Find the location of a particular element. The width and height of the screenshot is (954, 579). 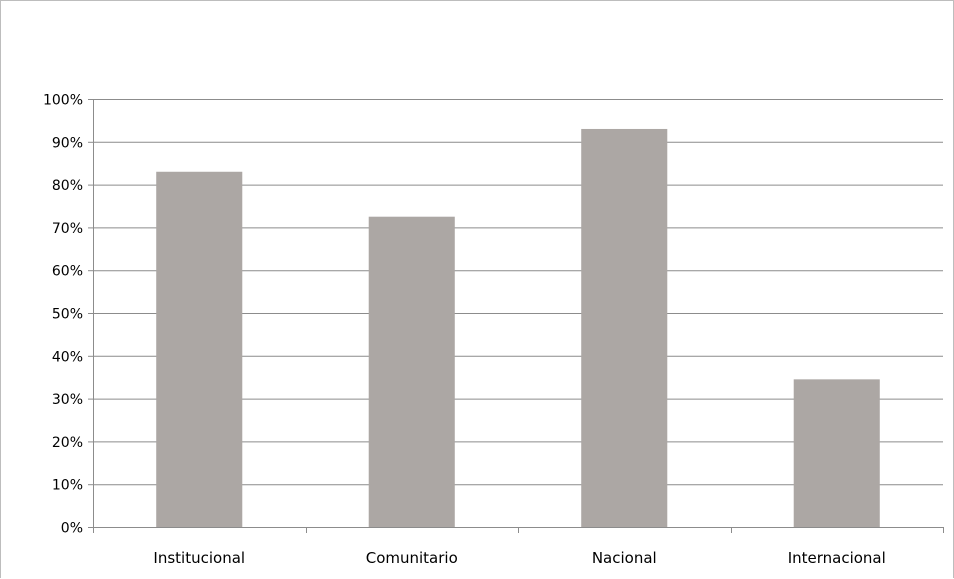

bar-institucional is located at coordinates (199, 349).